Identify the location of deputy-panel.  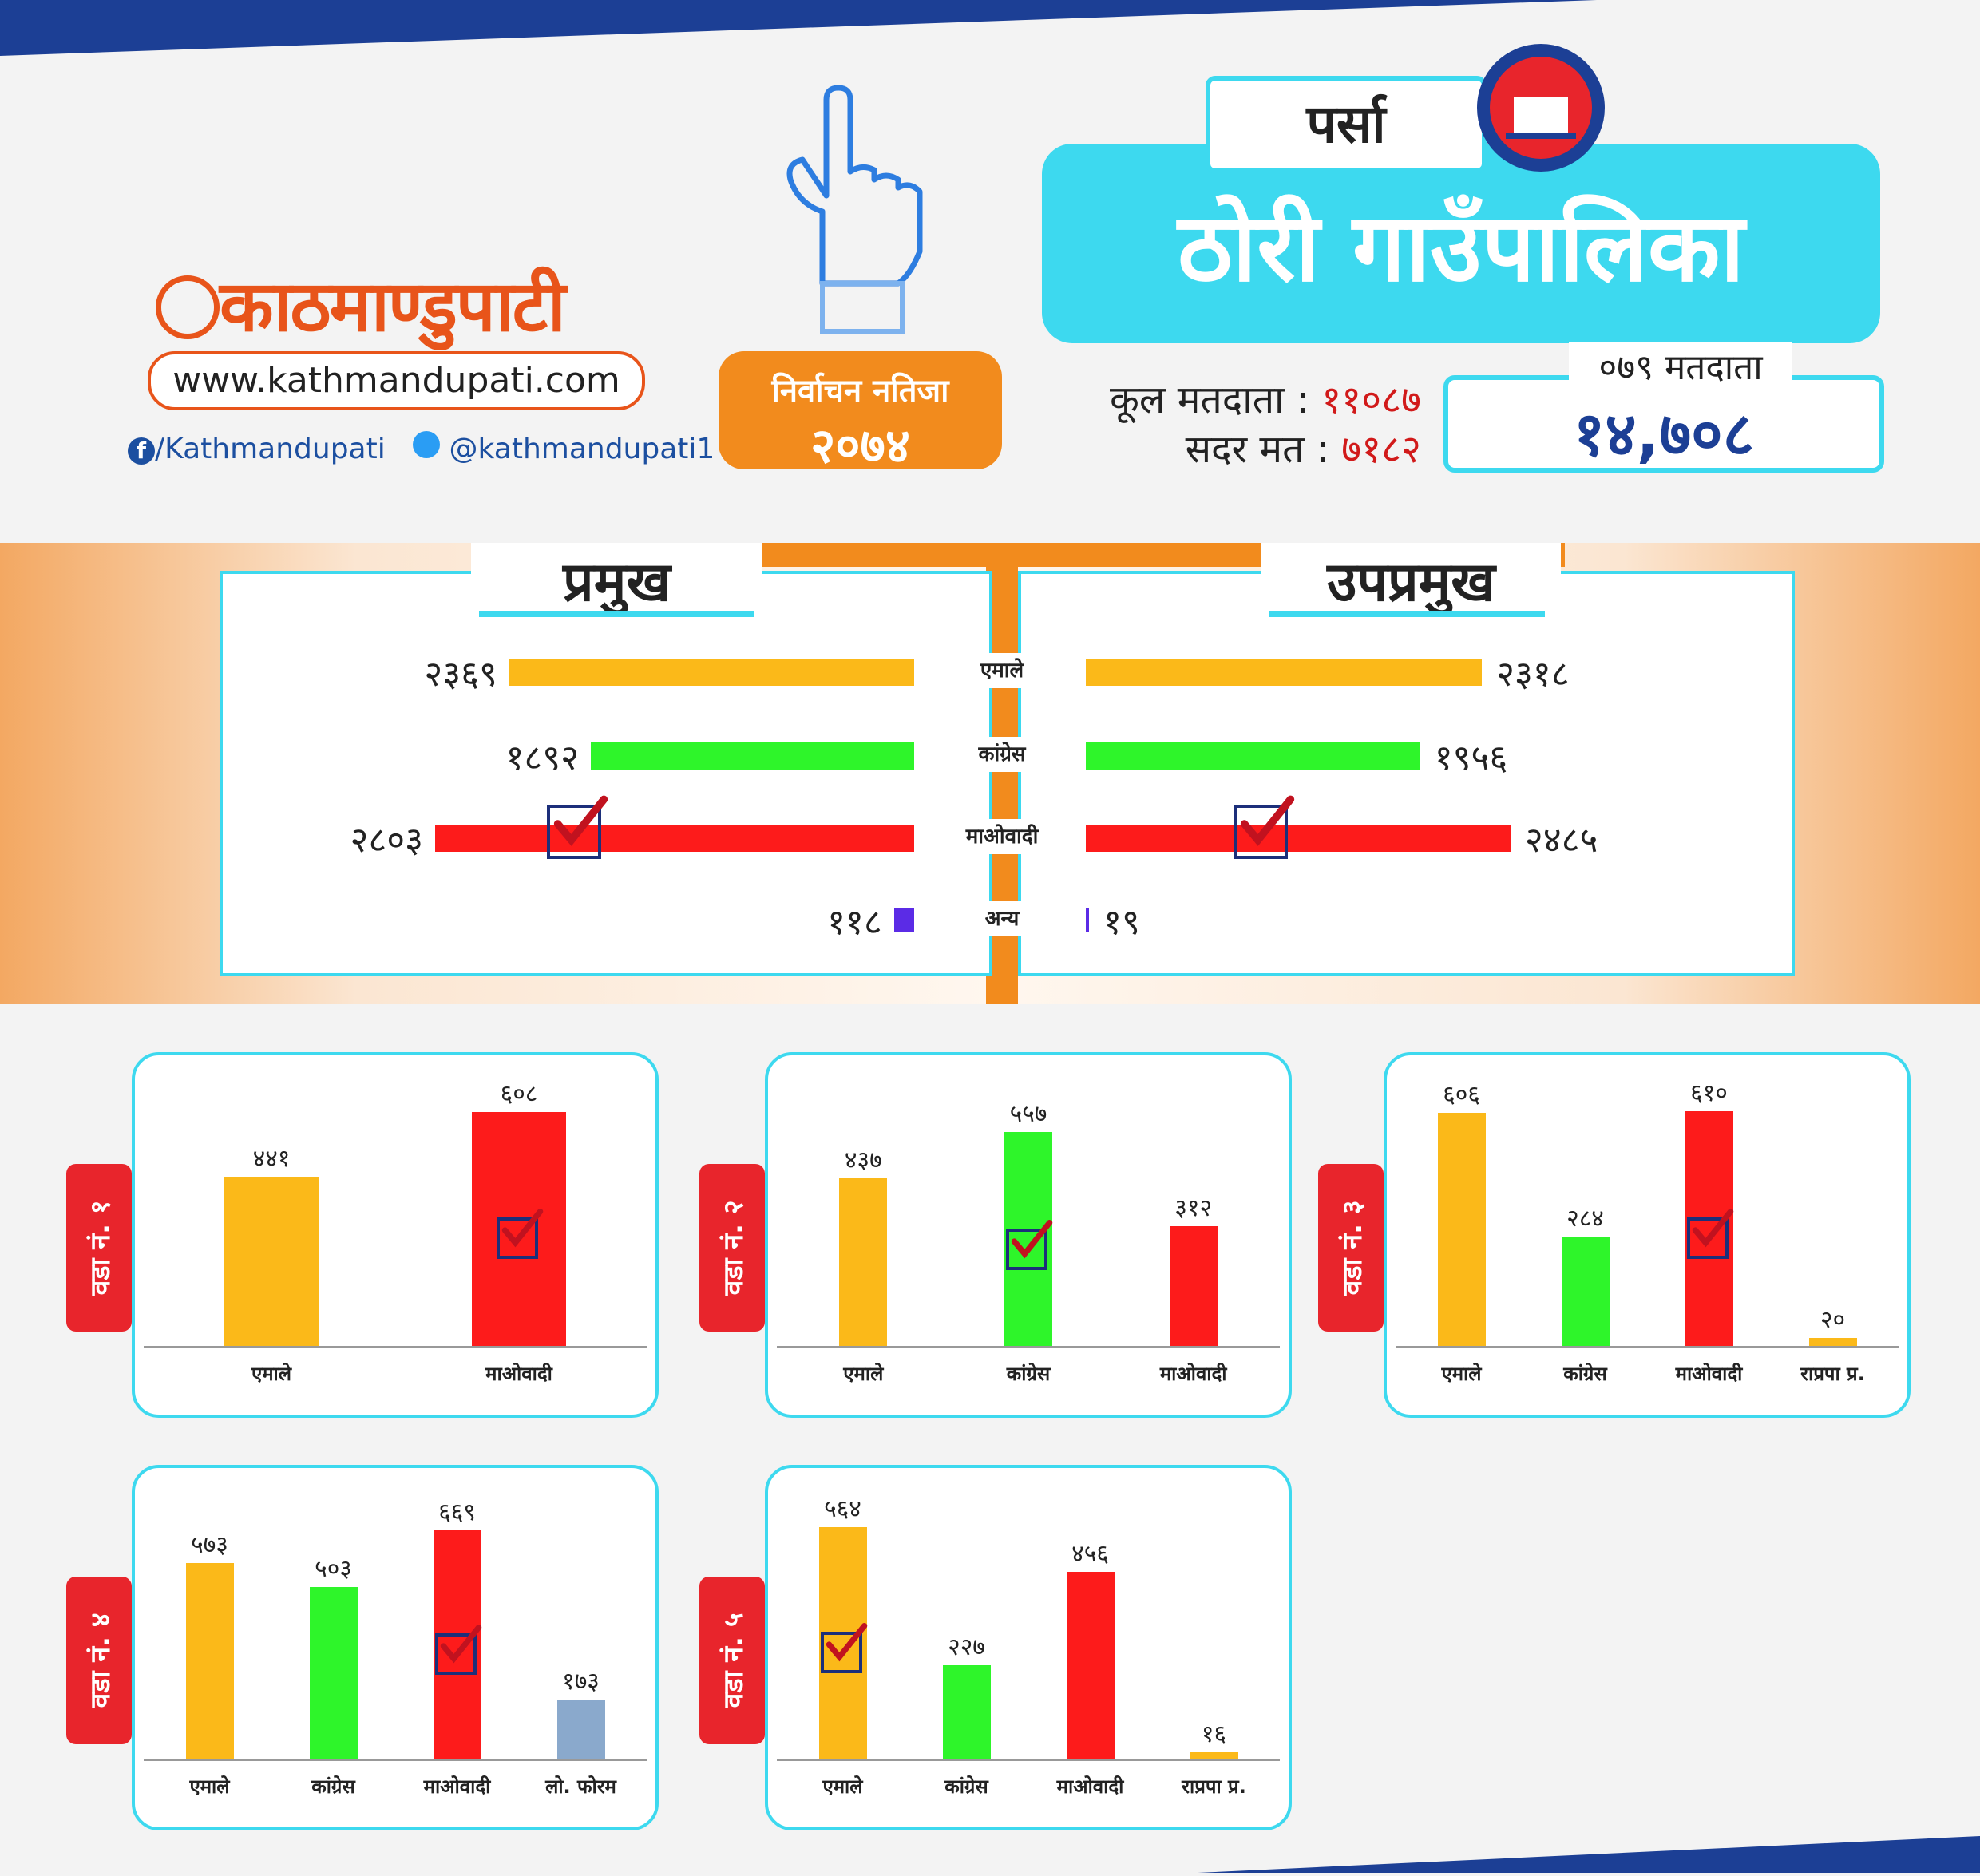
(1406, 773).